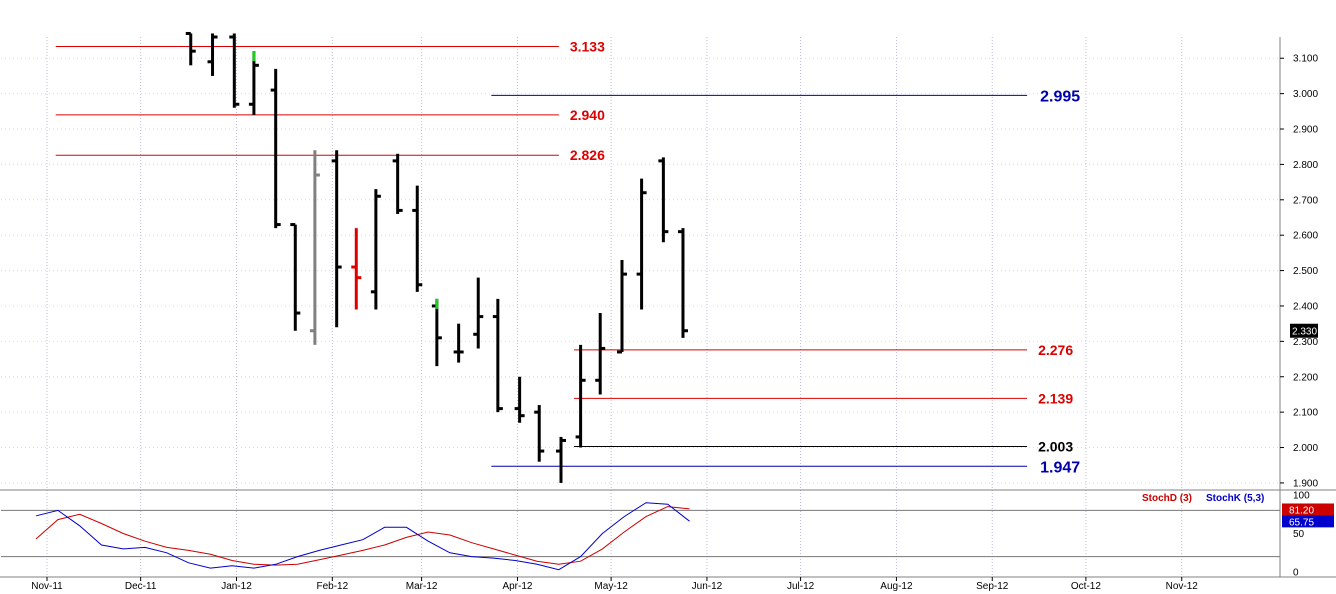  I want to click on time-axis-label: Oct-12, so click(1086, 586).